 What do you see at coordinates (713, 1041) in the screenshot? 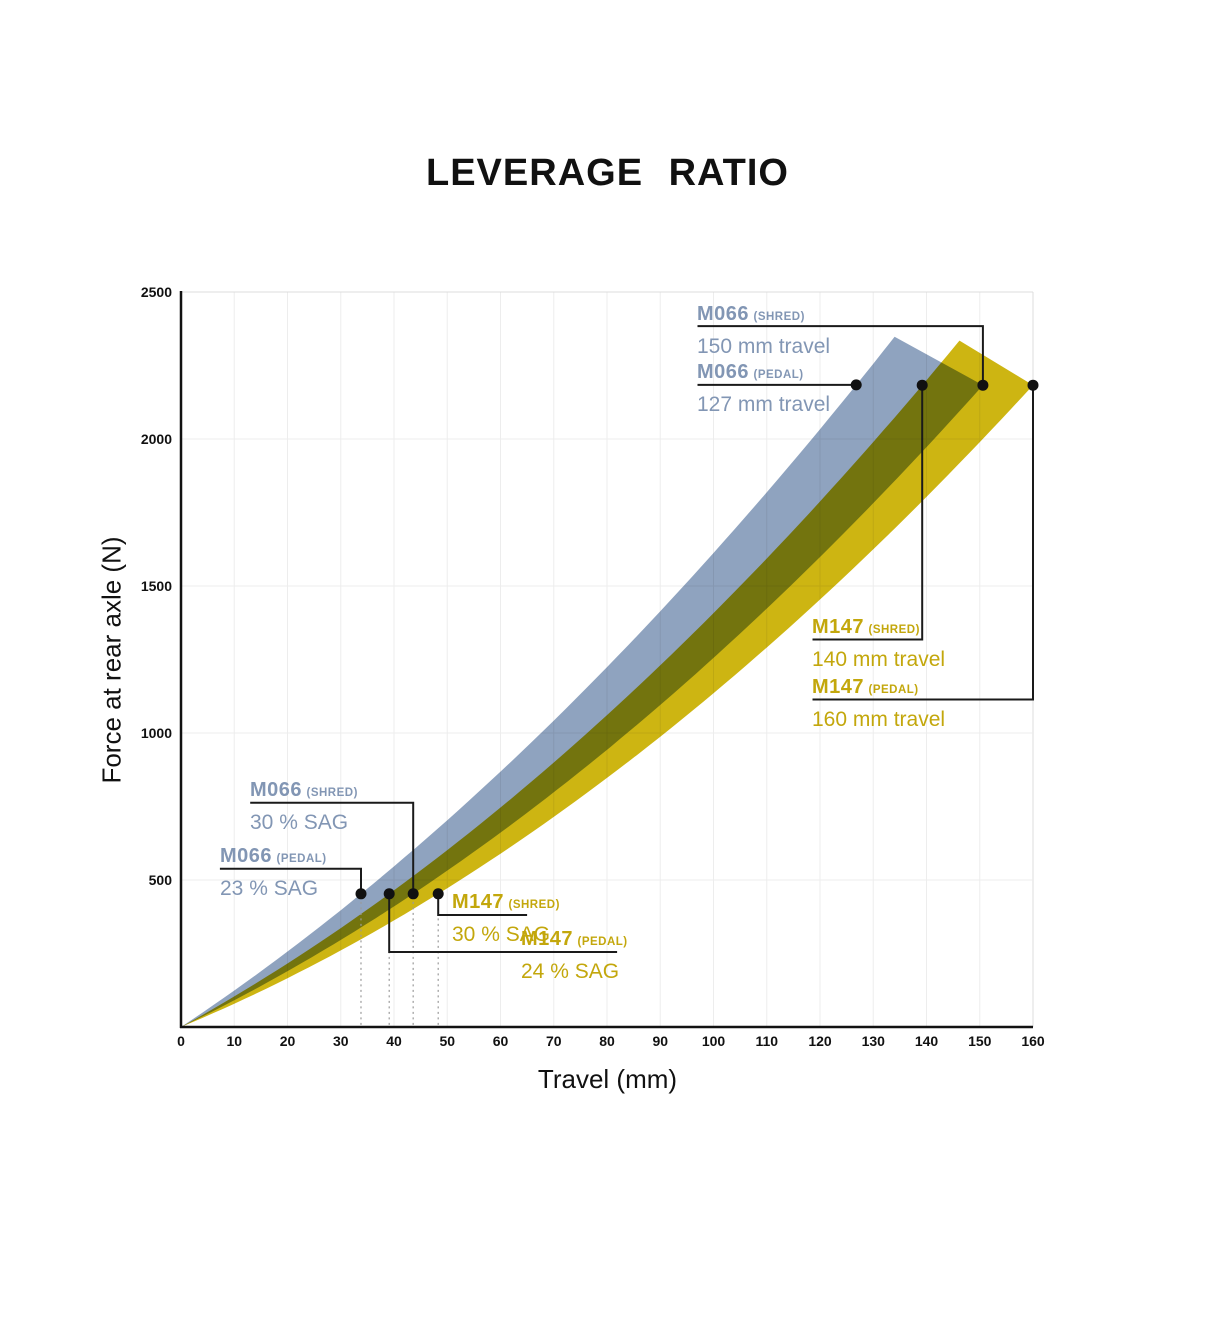
I see `x-tick-label-100: 100` at bounding box center [713, 1041].